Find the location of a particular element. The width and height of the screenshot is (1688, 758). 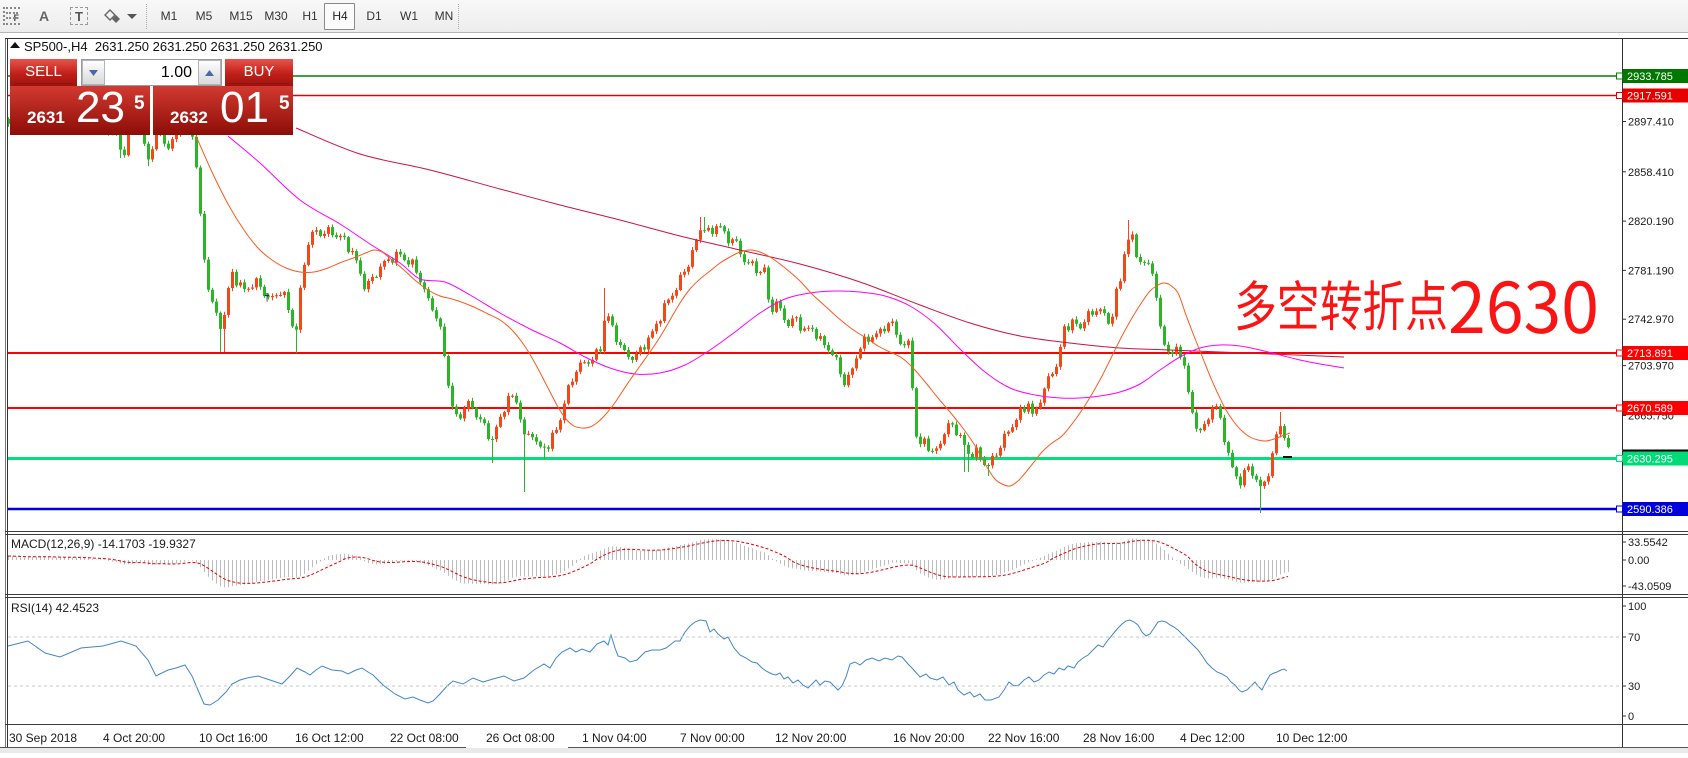

svg-text: 2820.190 is located at coordinates (1651, 222).